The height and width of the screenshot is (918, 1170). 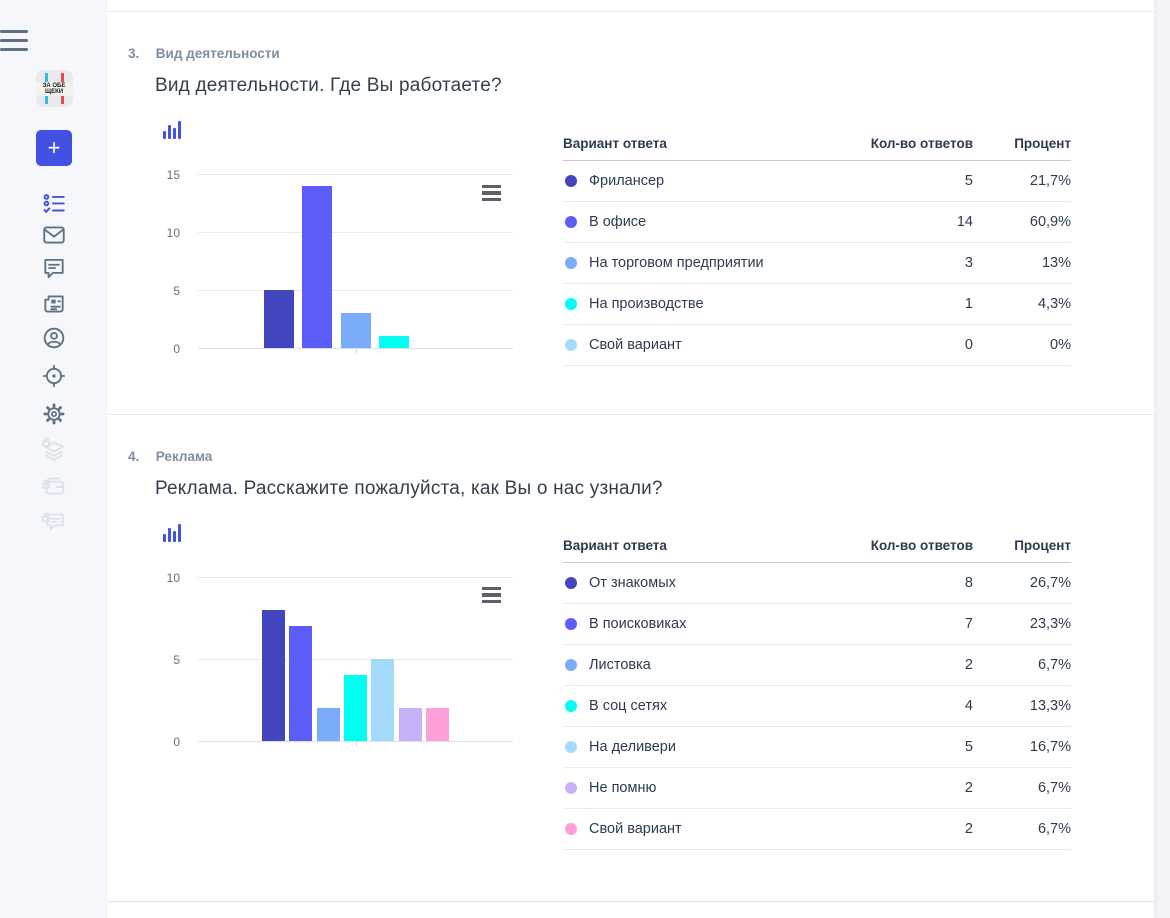 I want to click on answer-label: Фрилансер, so click(x=627, y=181).